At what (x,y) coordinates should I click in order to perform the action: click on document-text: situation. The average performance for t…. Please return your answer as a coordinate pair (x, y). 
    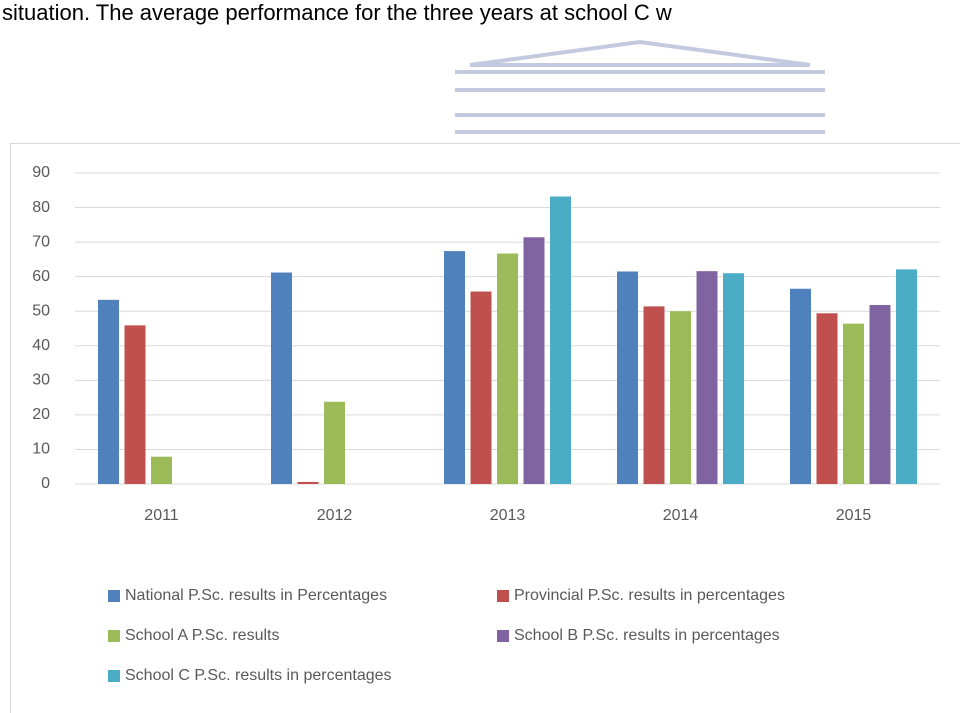
    Looking at the image, I should click on (337, 12).